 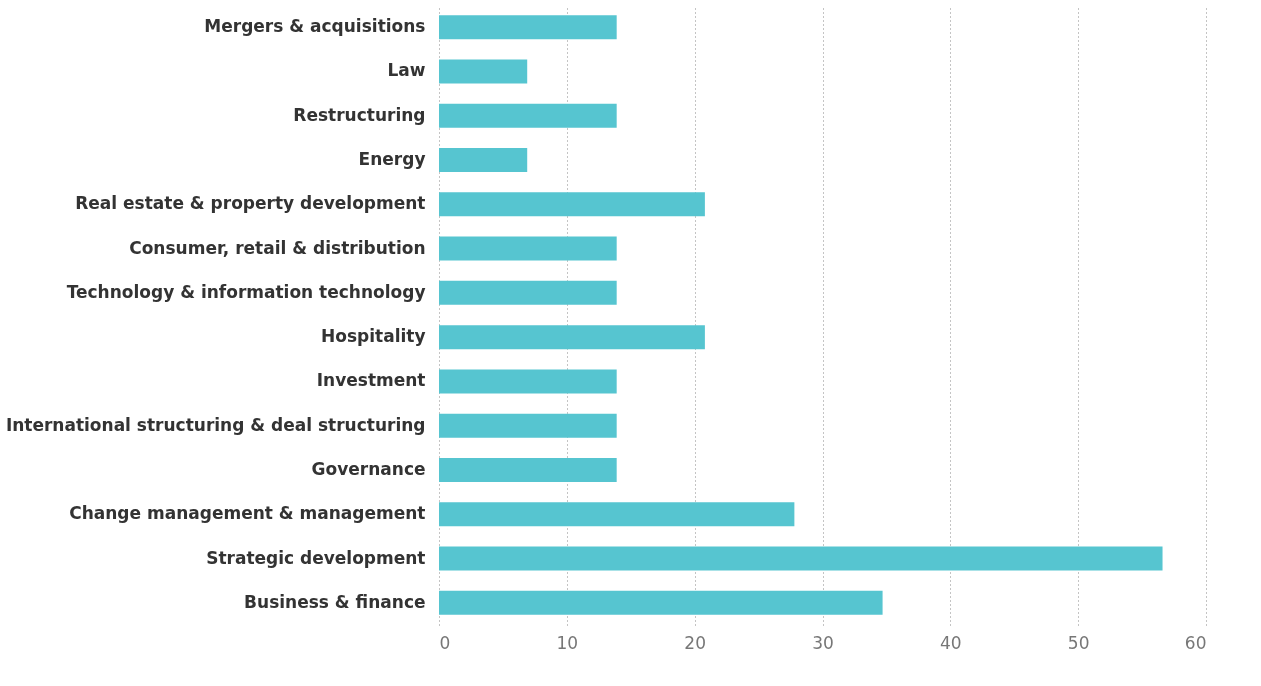 What do you see at coordinates (277, 247) in the screenshot?
I see `y-tick-label: Consumer, retail & distribution` at bounding box center [277, 247].